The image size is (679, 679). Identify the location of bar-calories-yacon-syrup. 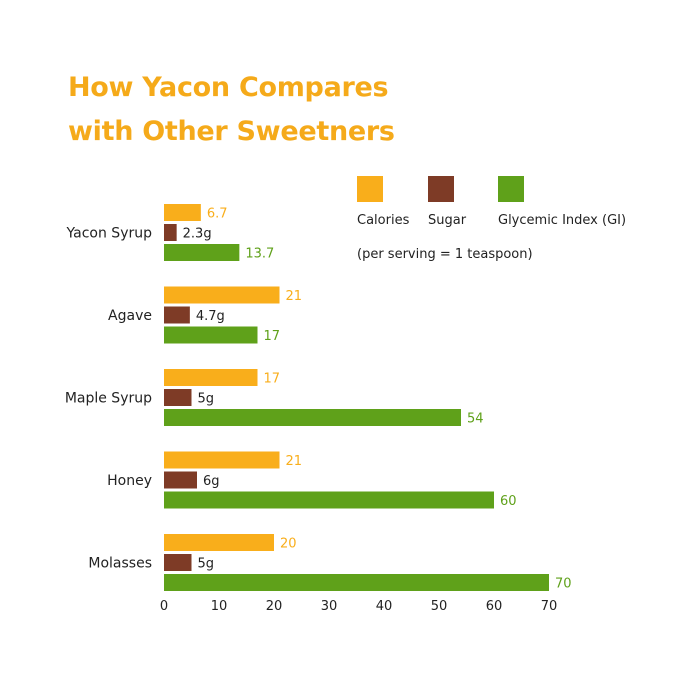
(182, 212).